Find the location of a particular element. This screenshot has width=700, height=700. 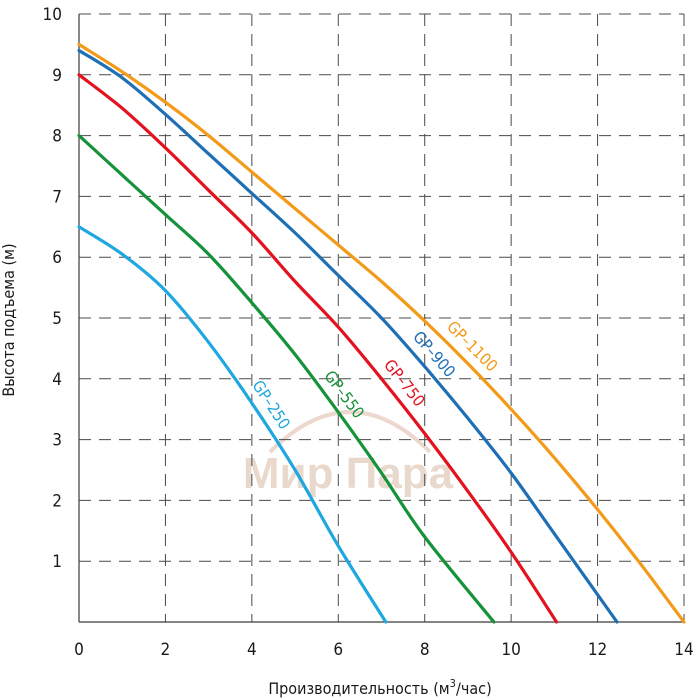

x-tick-labels: 0 2 4 6 8 10 12 14 is located at coordinates (384, 650).